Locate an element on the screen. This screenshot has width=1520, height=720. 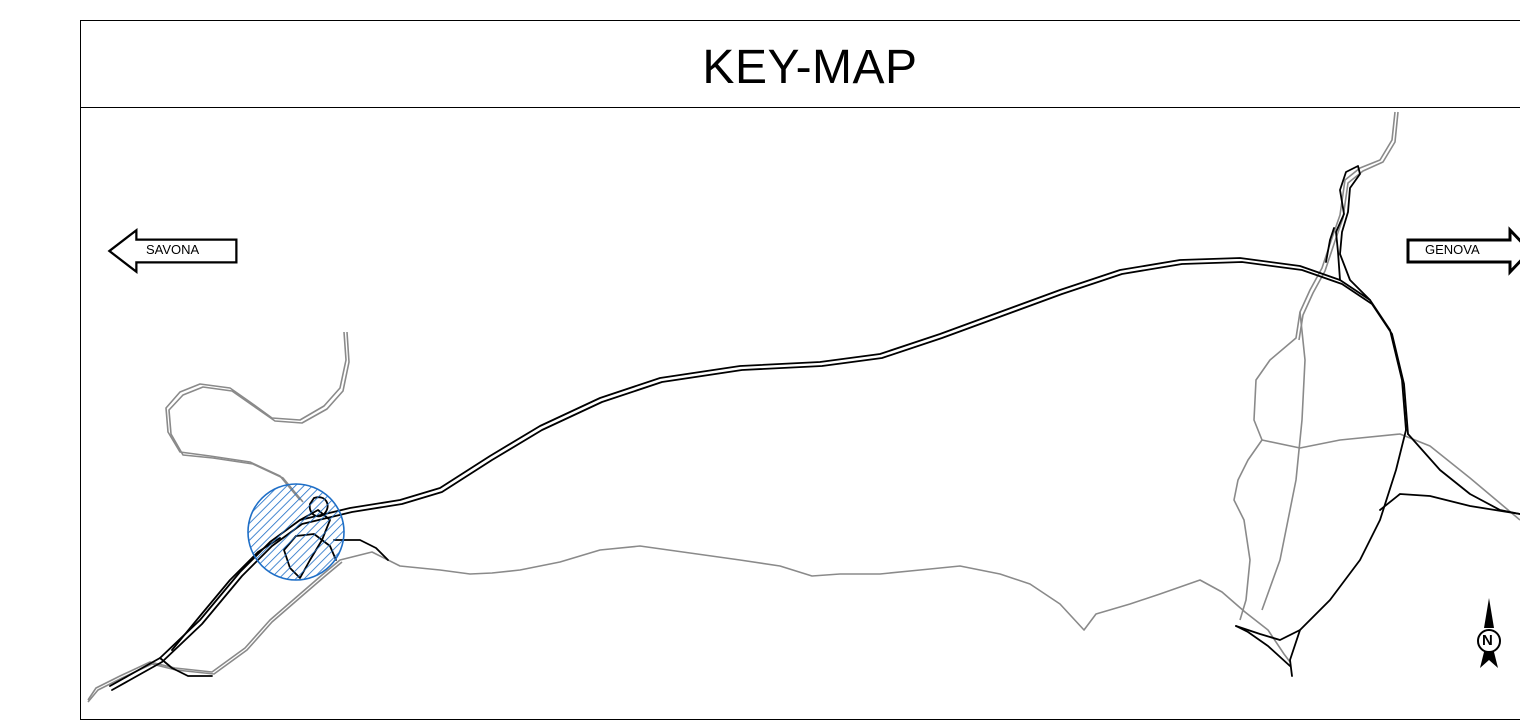
direction-arrow-west is located at coordinates (172, 251).